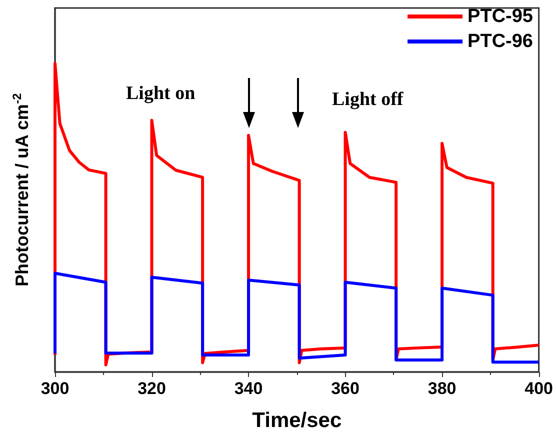  What do you see at coordinates (501, 16) in the screenshot?
I see `legend-label: PTC-95` at bounding box center [501, 16].